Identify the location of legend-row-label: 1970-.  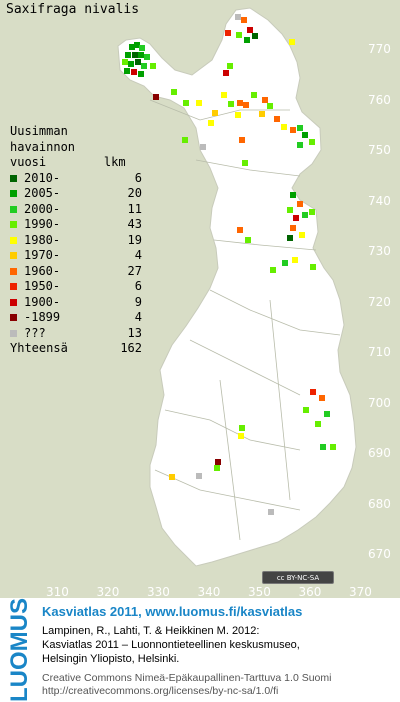
(42, 255).